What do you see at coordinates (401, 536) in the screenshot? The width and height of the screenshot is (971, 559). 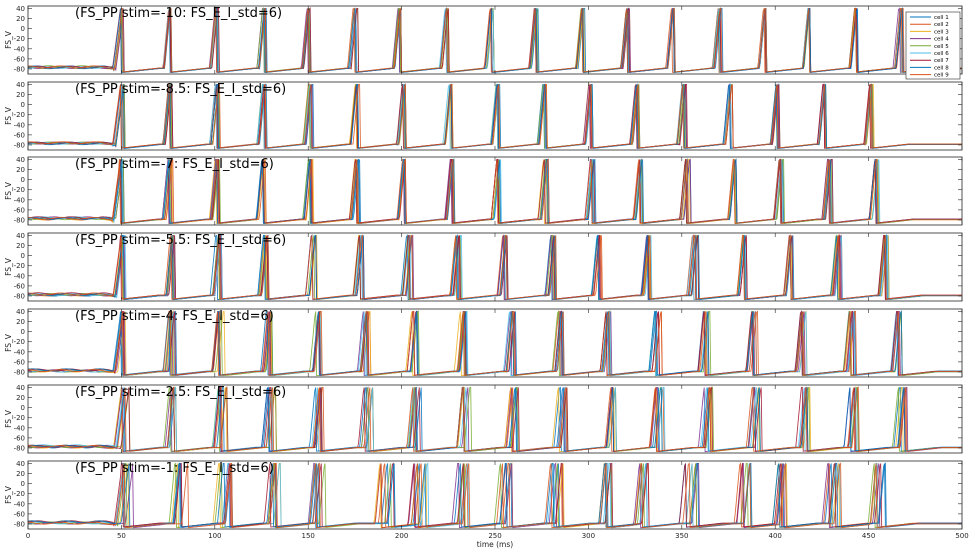 I see `x-tick-label: 200` at bounding box center [401, 536].